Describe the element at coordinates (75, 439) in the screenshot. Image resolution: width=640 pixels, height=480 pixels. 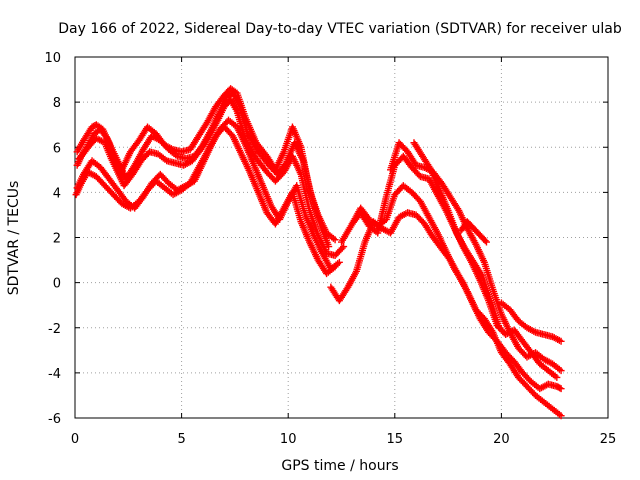
I see `x-tick-label: 0` at that location.